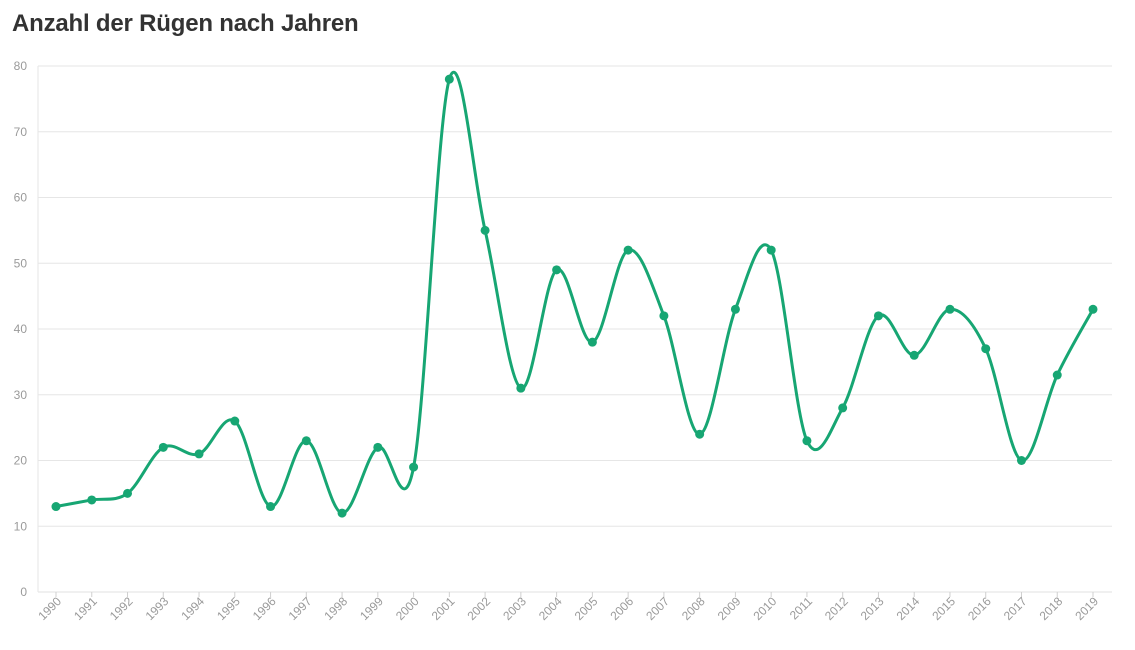  What do you see at coordinates (700, 434) in the screenshot?
I see `data-point-2008` at bounding box center [700, 434].